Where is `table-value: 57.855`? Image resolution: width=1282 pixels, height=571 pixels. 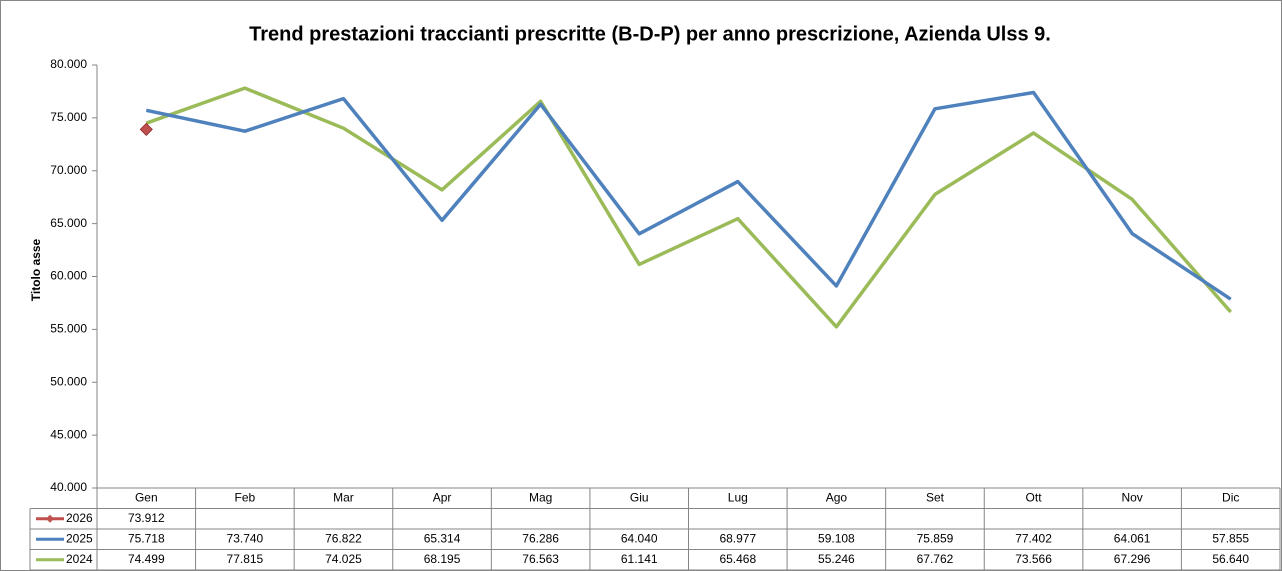
table-value: 57.855 is located at coordinates (1230, 538).